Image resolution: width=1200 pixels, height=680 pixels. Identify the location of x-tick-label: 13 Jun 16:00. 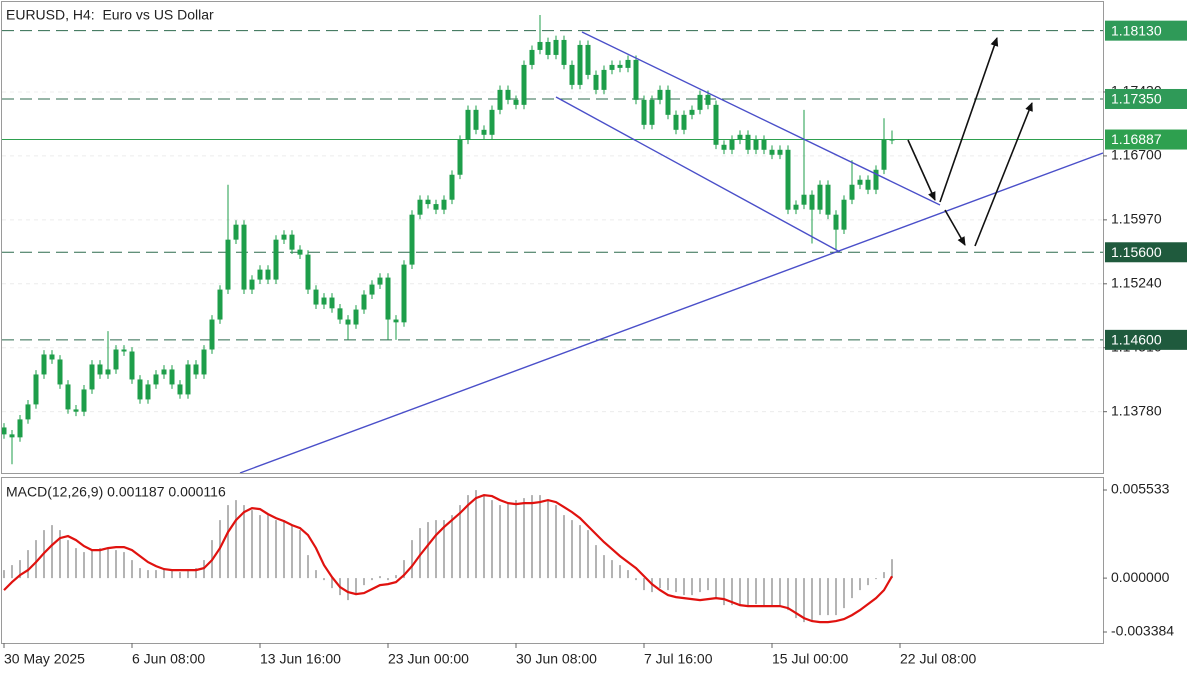
(300, 659).